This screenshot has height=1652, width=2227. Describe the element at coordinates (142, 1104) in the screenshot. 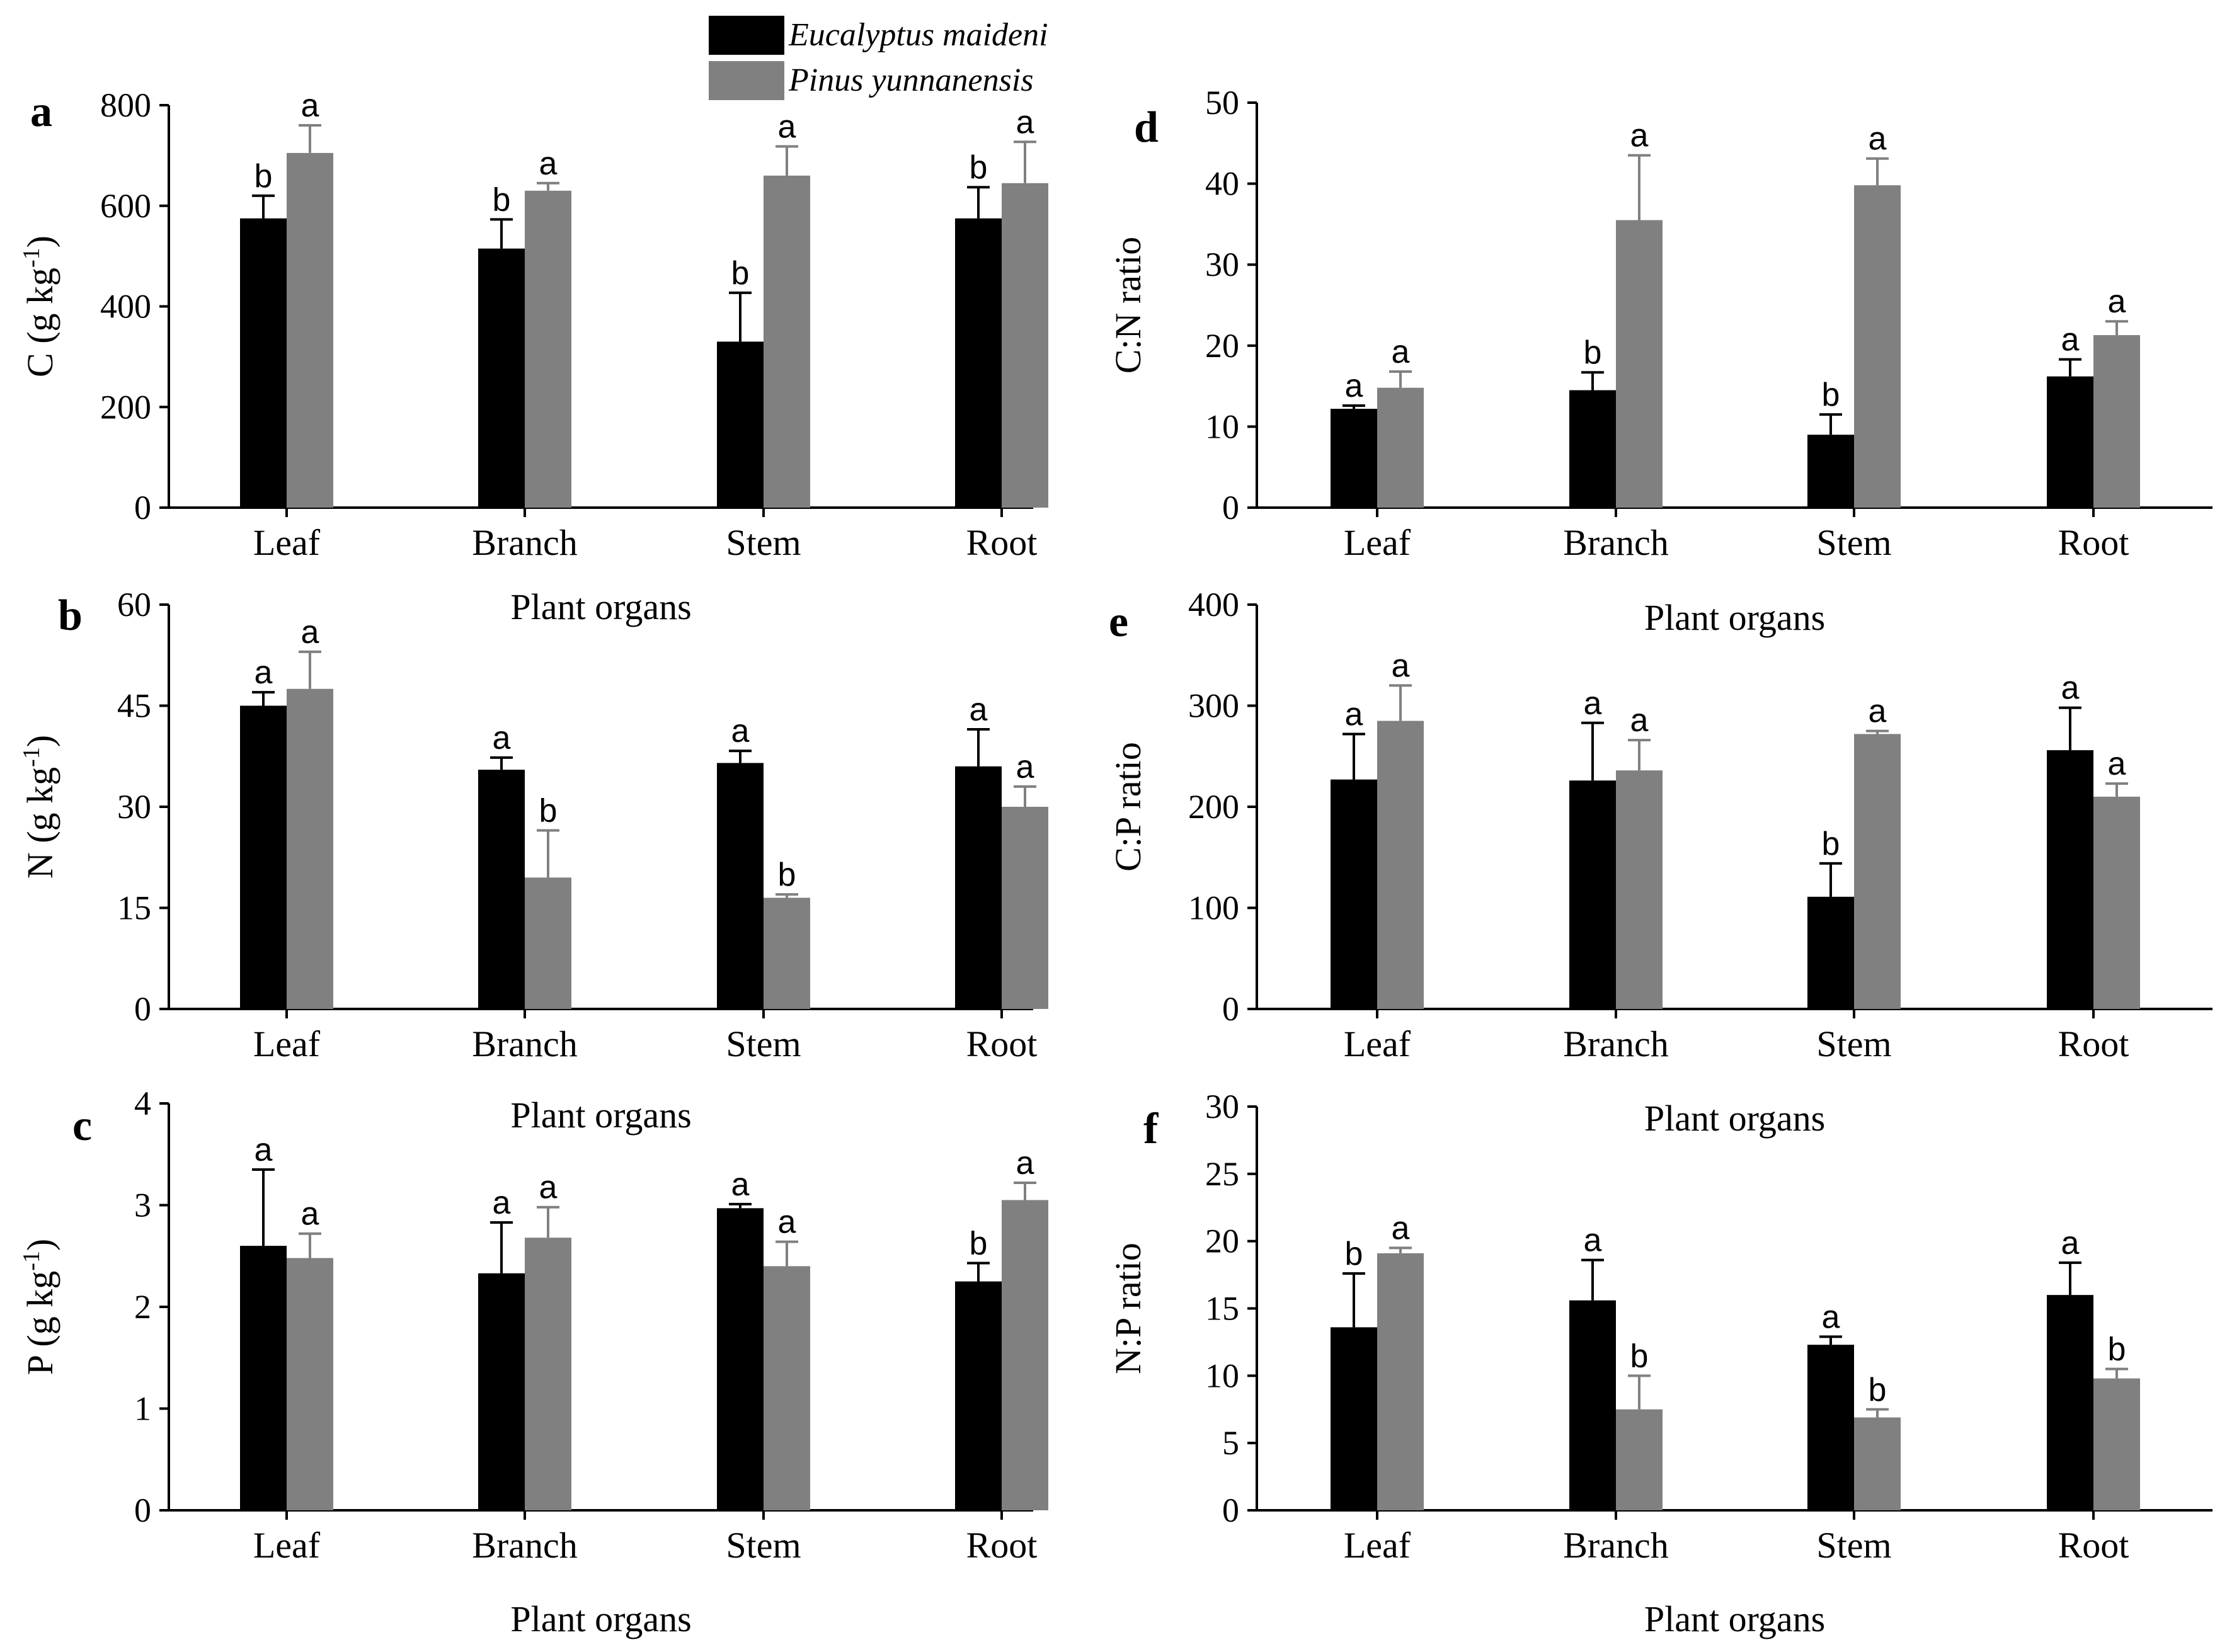

I see `y-tick-label: 4` at that location.